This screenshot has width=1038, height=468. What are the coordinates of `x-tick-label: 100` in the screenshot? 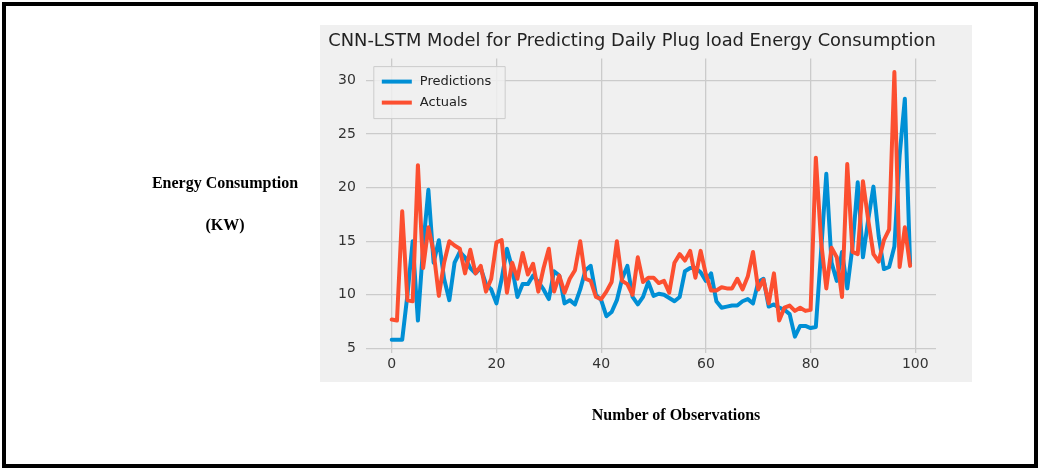 It's located at (915, 363).